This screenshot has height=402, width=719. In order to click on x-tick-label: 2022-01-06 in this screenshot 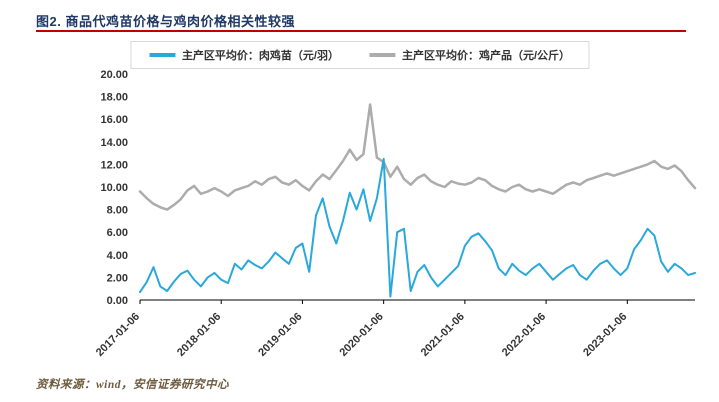, I will do `click(524, 335)`.